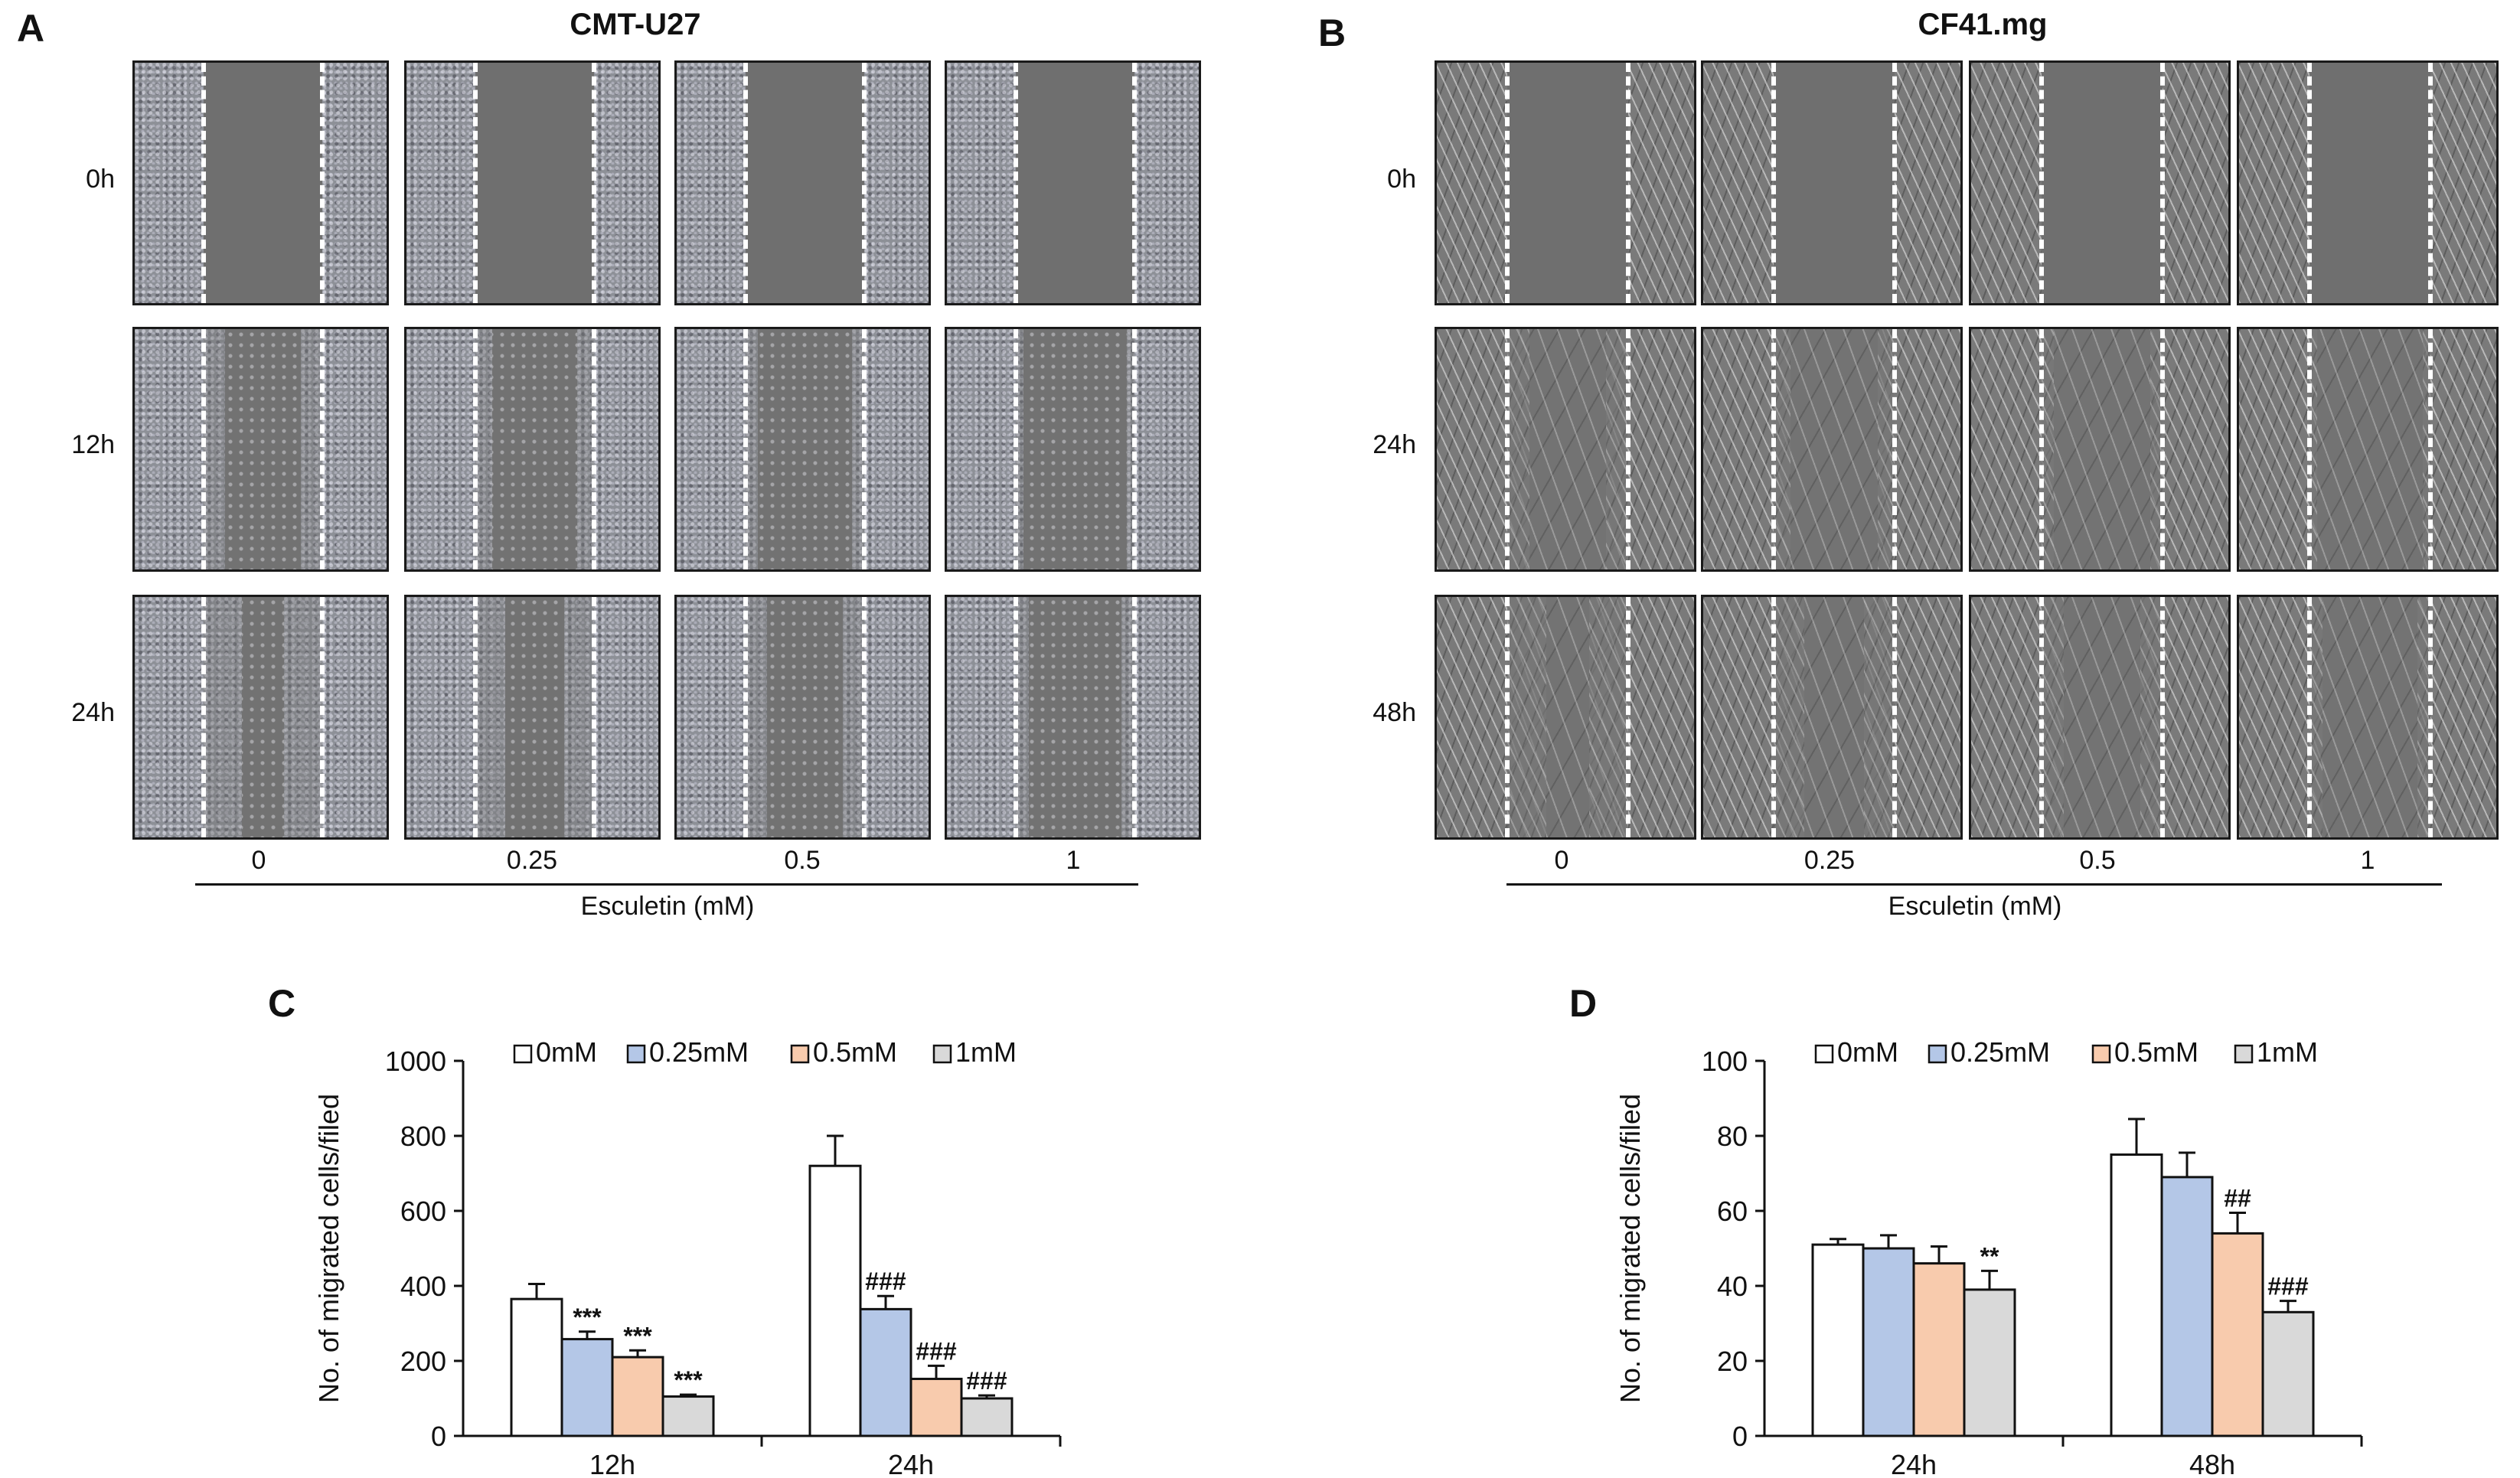 This screenshot has width=2520, height=1478. What do you see at coordinates (1073, 449) in the screenshot?
I see `panel-a-image-r2-c4` at bounding box center [1073, 449].